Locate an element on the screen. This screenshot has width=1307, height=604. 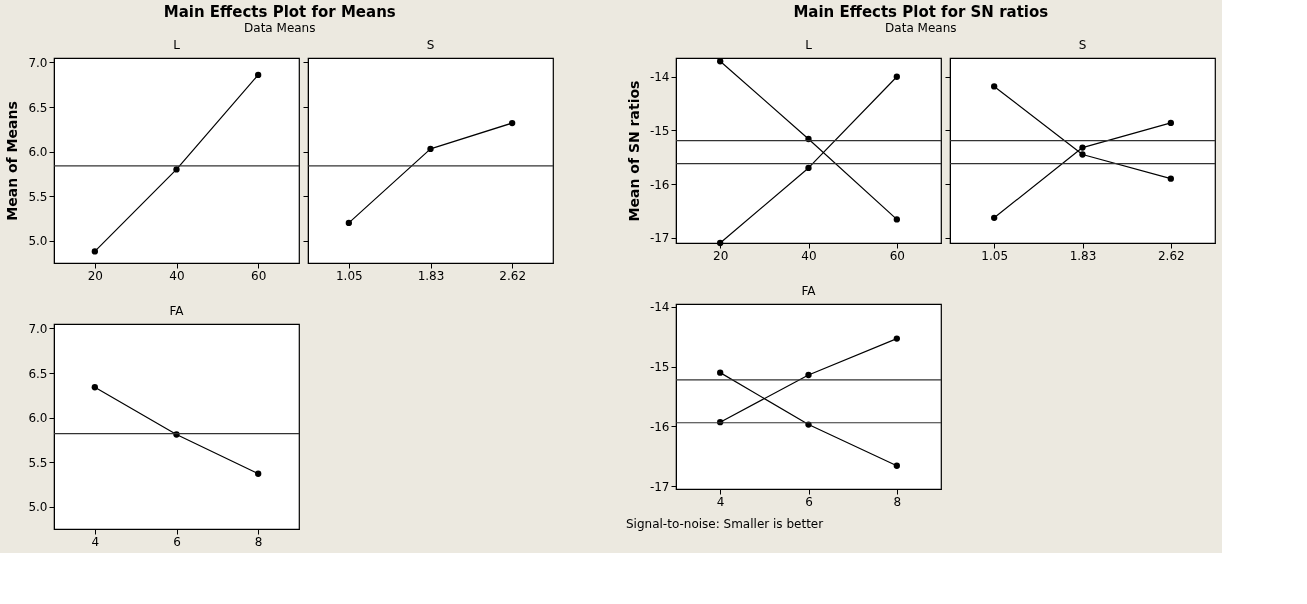
chart-title: Main Effects Plot for SN ratios is located at coordinates (921, 12).